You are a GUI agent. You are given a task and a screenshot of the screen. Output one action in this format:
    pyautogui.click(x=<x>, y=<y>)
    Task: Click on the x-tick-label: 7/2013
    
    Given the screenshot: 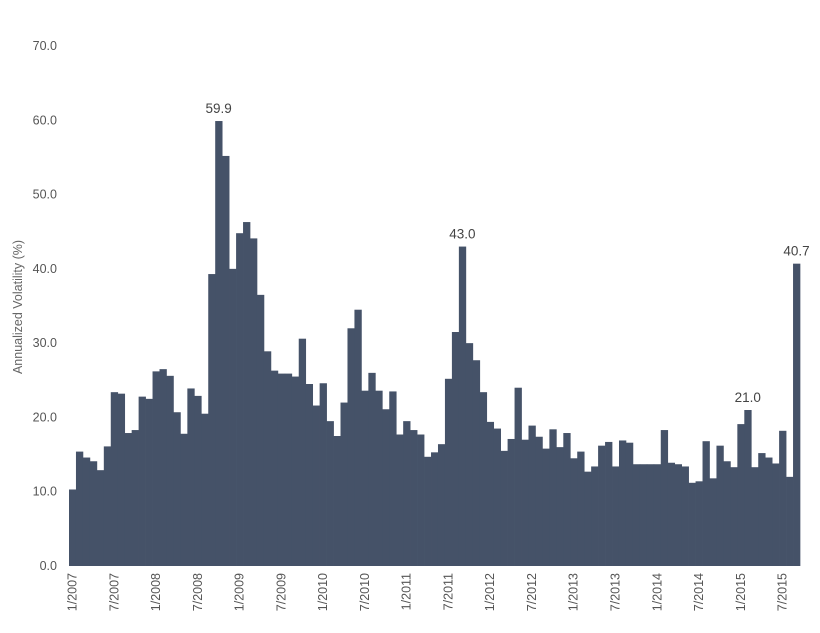 What is the action you would take?
    pyautogui.click(x=616, y=592)
    